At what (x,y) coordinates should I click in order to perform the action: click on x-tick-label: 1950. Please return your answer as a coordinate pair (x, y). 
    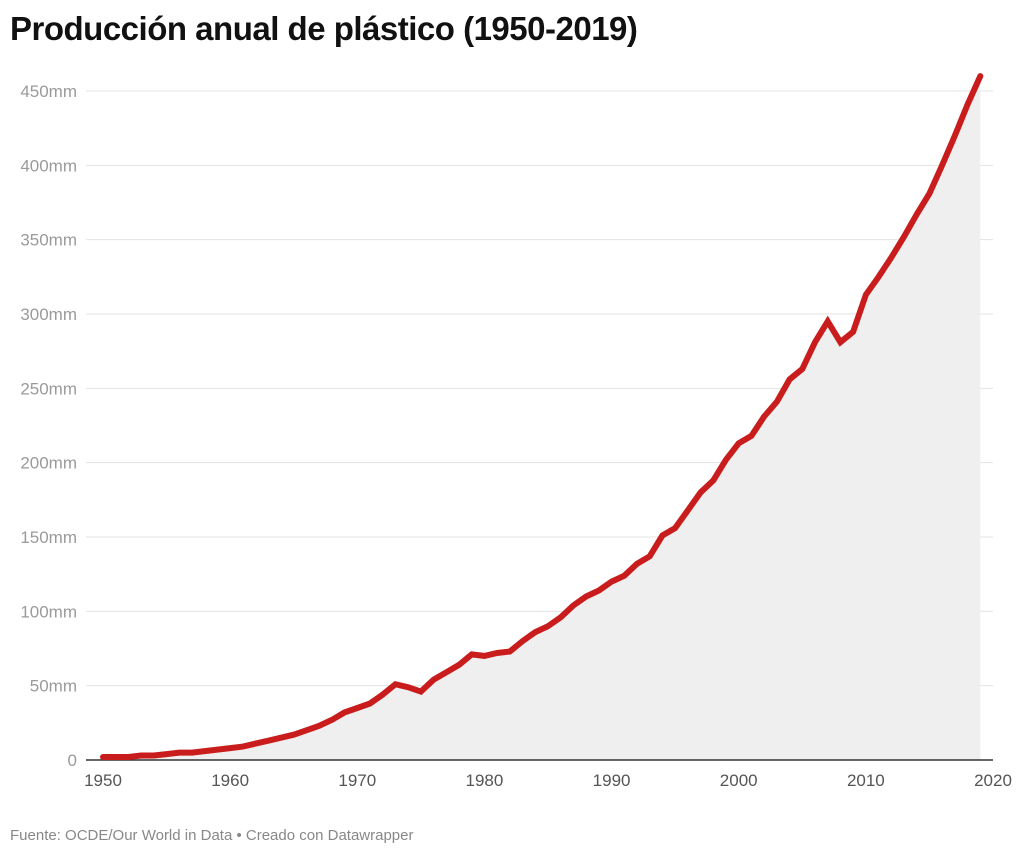
    Looking at the image, I should click on (103, 780).